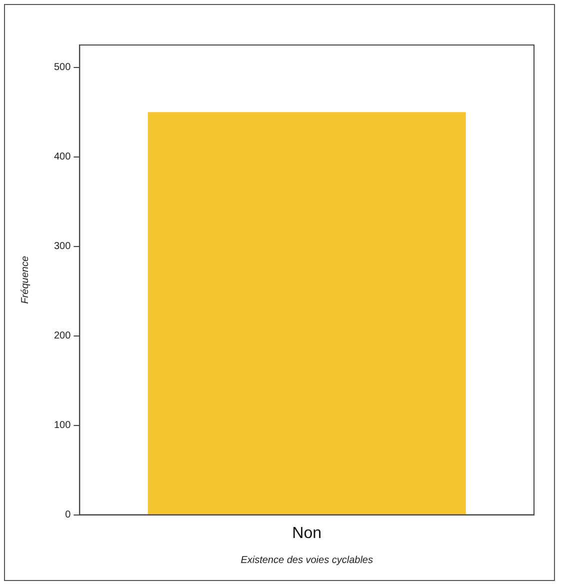 The image size is (561, 587). What do you see at coordinates (68, 515) in the screenshot?
I see `y-tick-label: 0` at bounding box center [68, 515].